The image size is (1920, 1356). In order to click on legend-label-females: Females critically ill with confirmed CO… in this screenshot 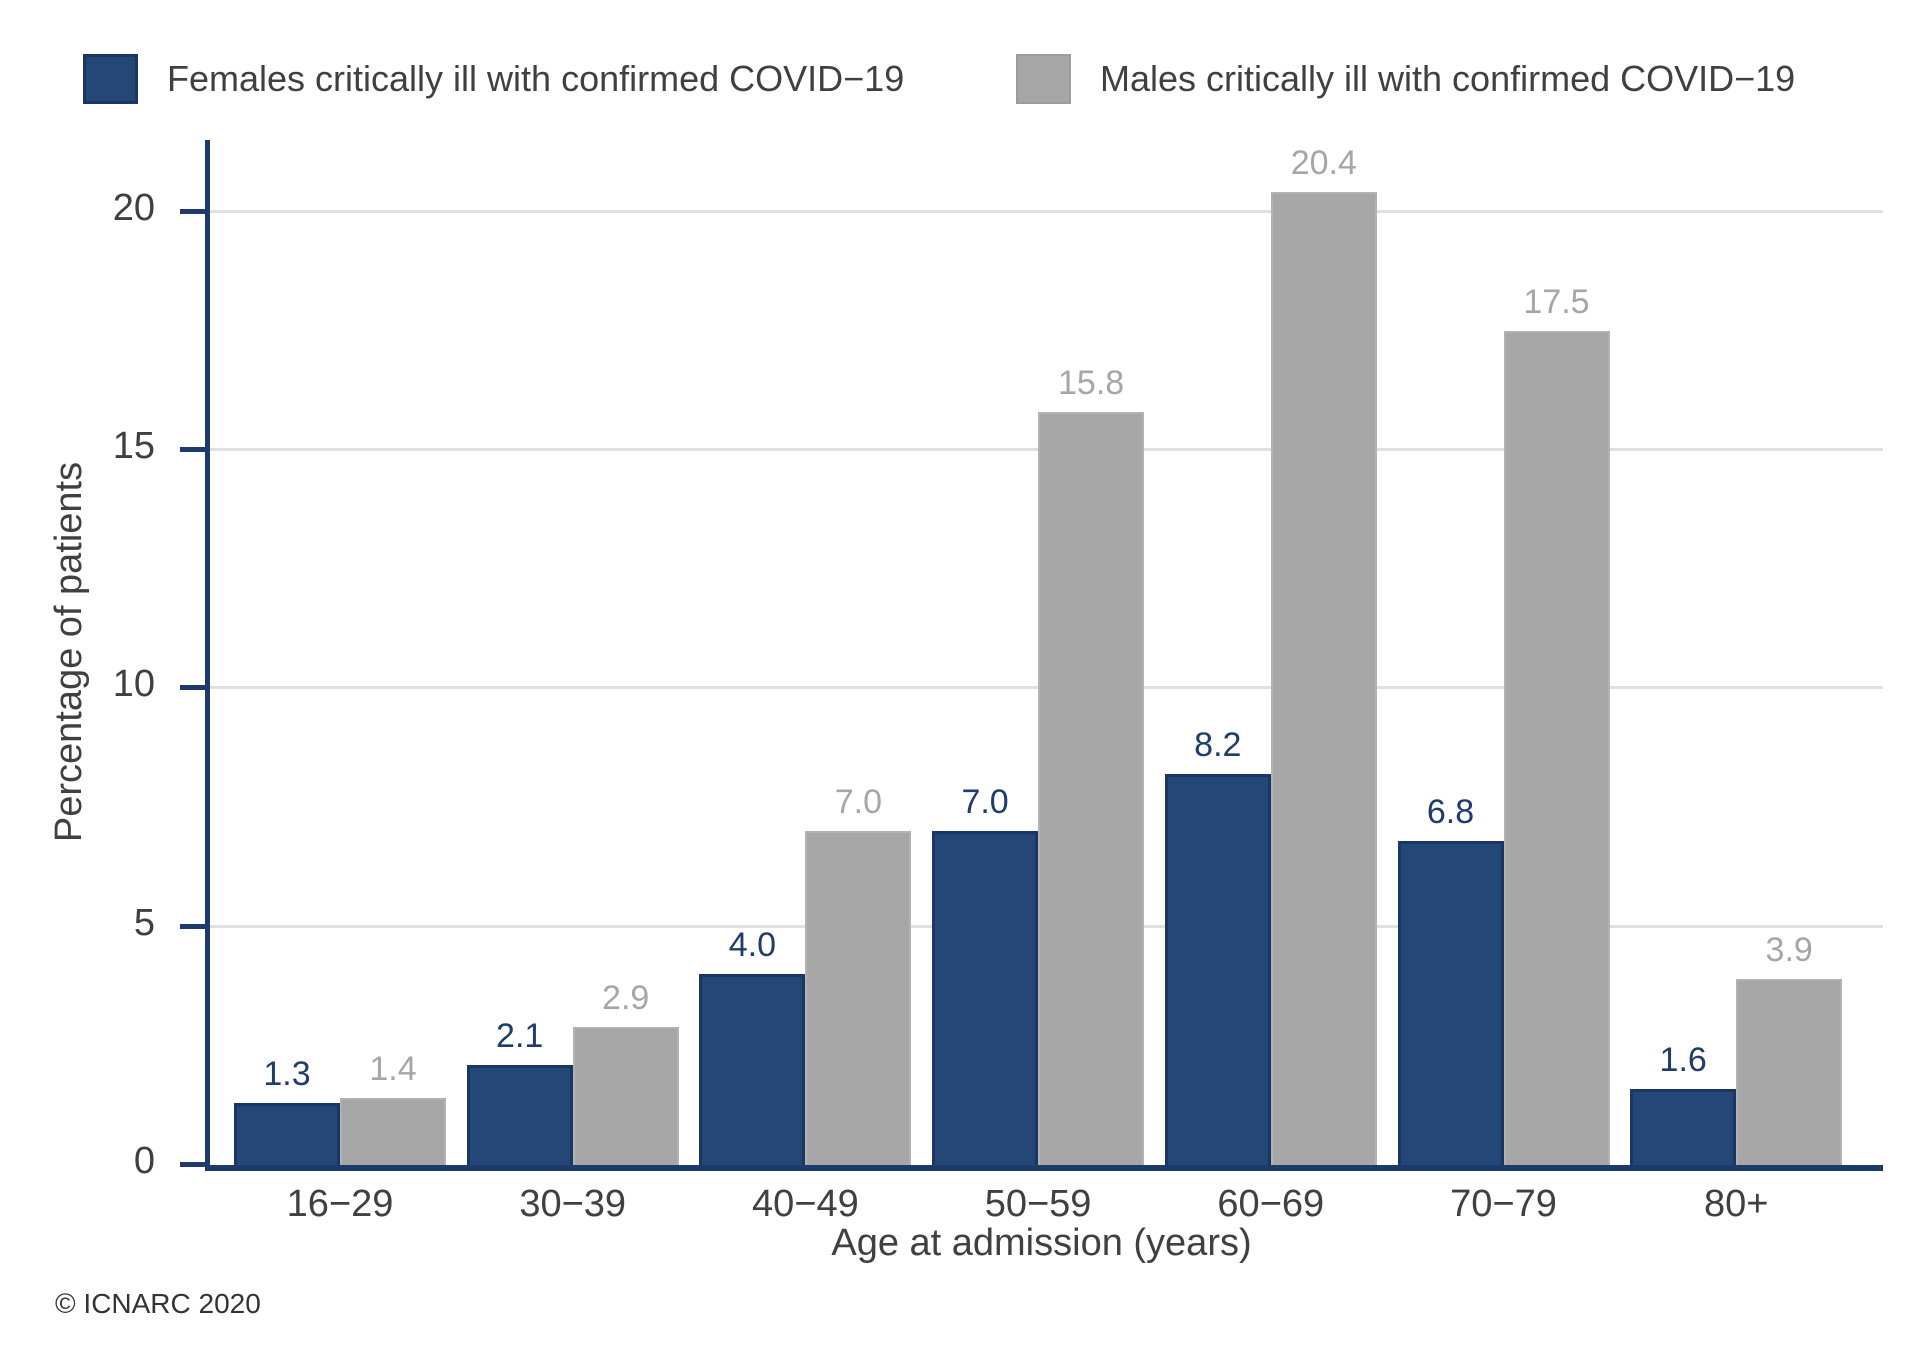, I will do `click(536, 78)`.